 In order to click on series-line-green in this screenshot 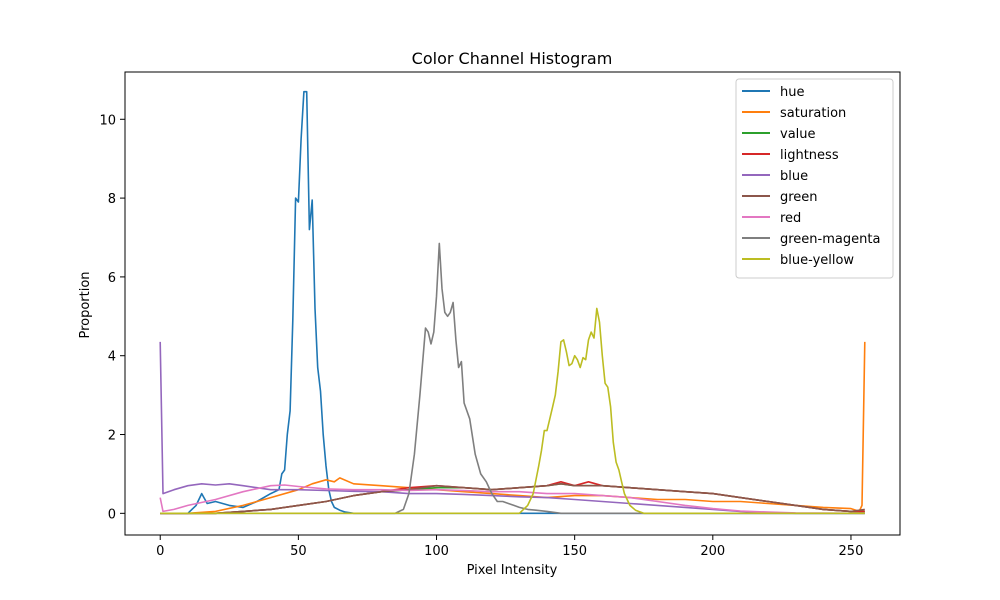, I will do `click(512, 499)`.